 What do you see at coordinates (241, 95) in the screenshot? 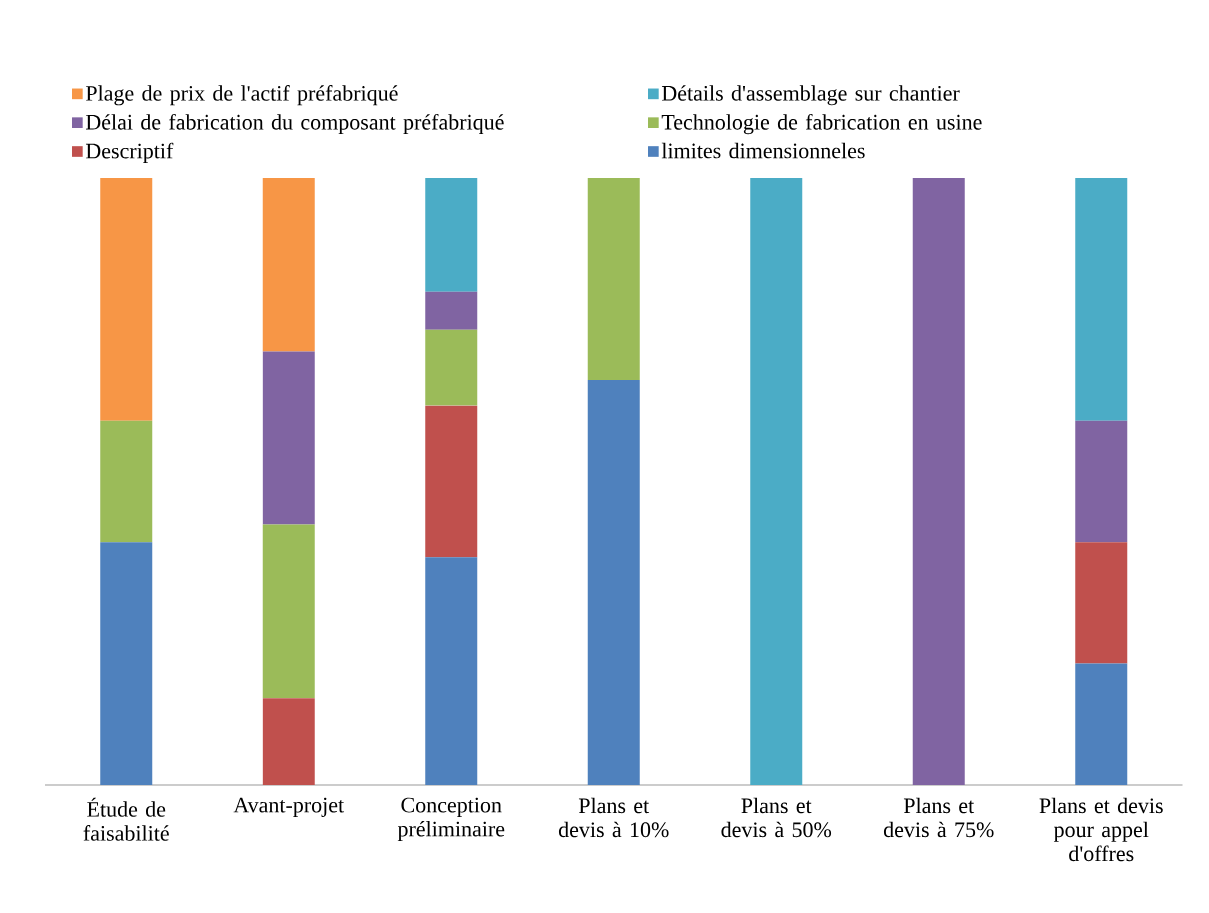
I see `legend-label: Plage de prix de l'actif préfabriqué` at bounding box center [241, 95].